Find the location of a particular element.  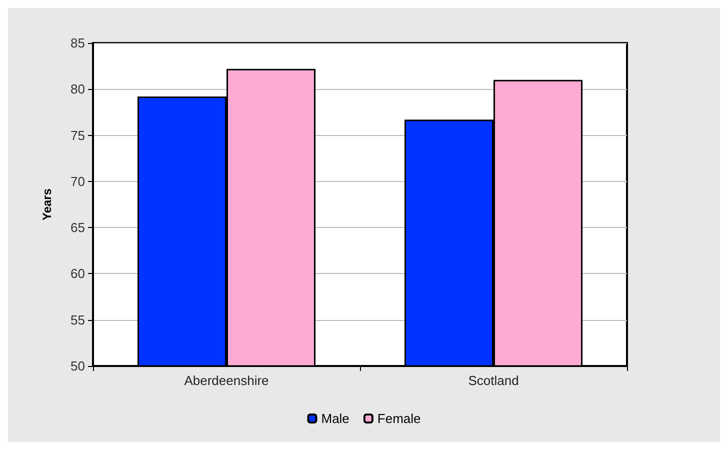

legend-label: Male is located at coordinates (335, 418).